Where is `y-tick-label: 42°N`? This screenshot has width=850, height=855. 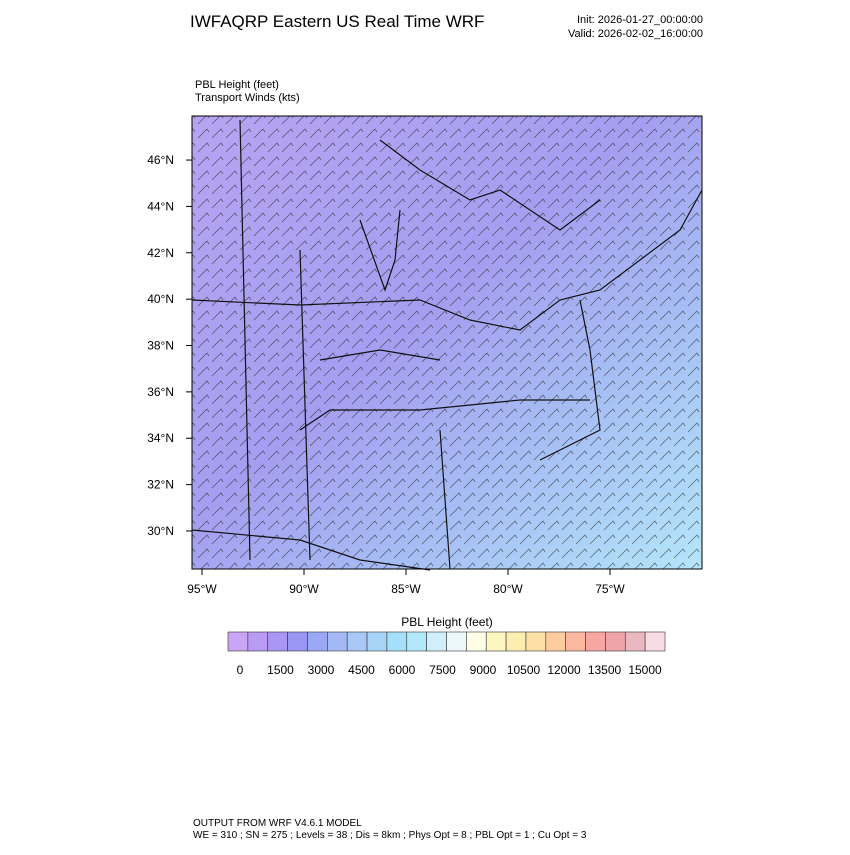 y-tick-label: 42°N is located at coordinates (160, 253).